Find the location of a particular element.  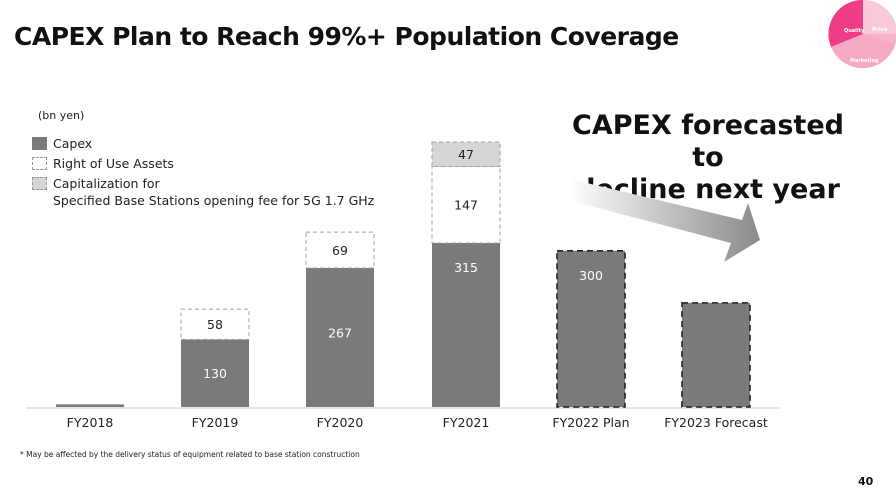

x-tick-label-1: FY2019 is located at coordinates (215, 422).